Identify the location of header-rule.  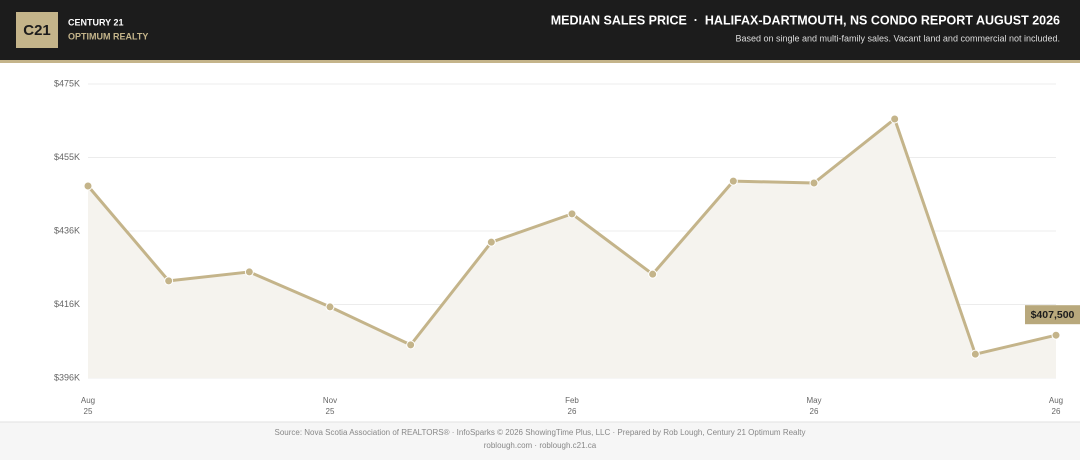
(540, 61).